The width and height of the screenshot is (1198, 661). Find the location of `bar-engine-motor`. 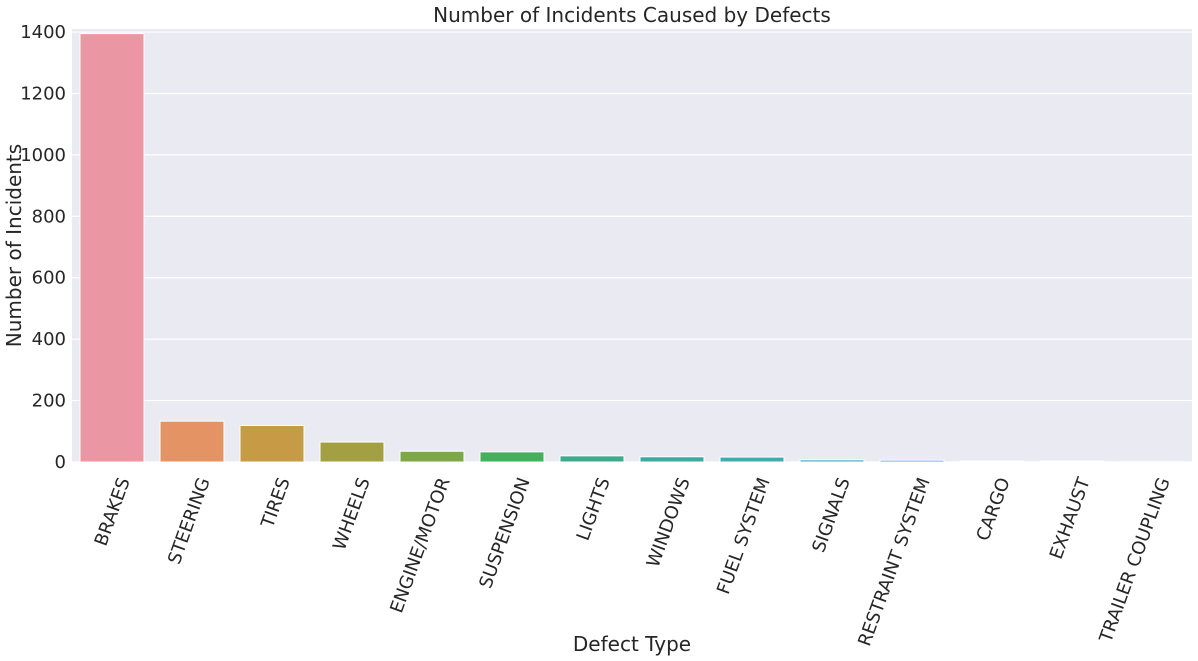

bar-engine-motor is located at coordinates (432, 456).